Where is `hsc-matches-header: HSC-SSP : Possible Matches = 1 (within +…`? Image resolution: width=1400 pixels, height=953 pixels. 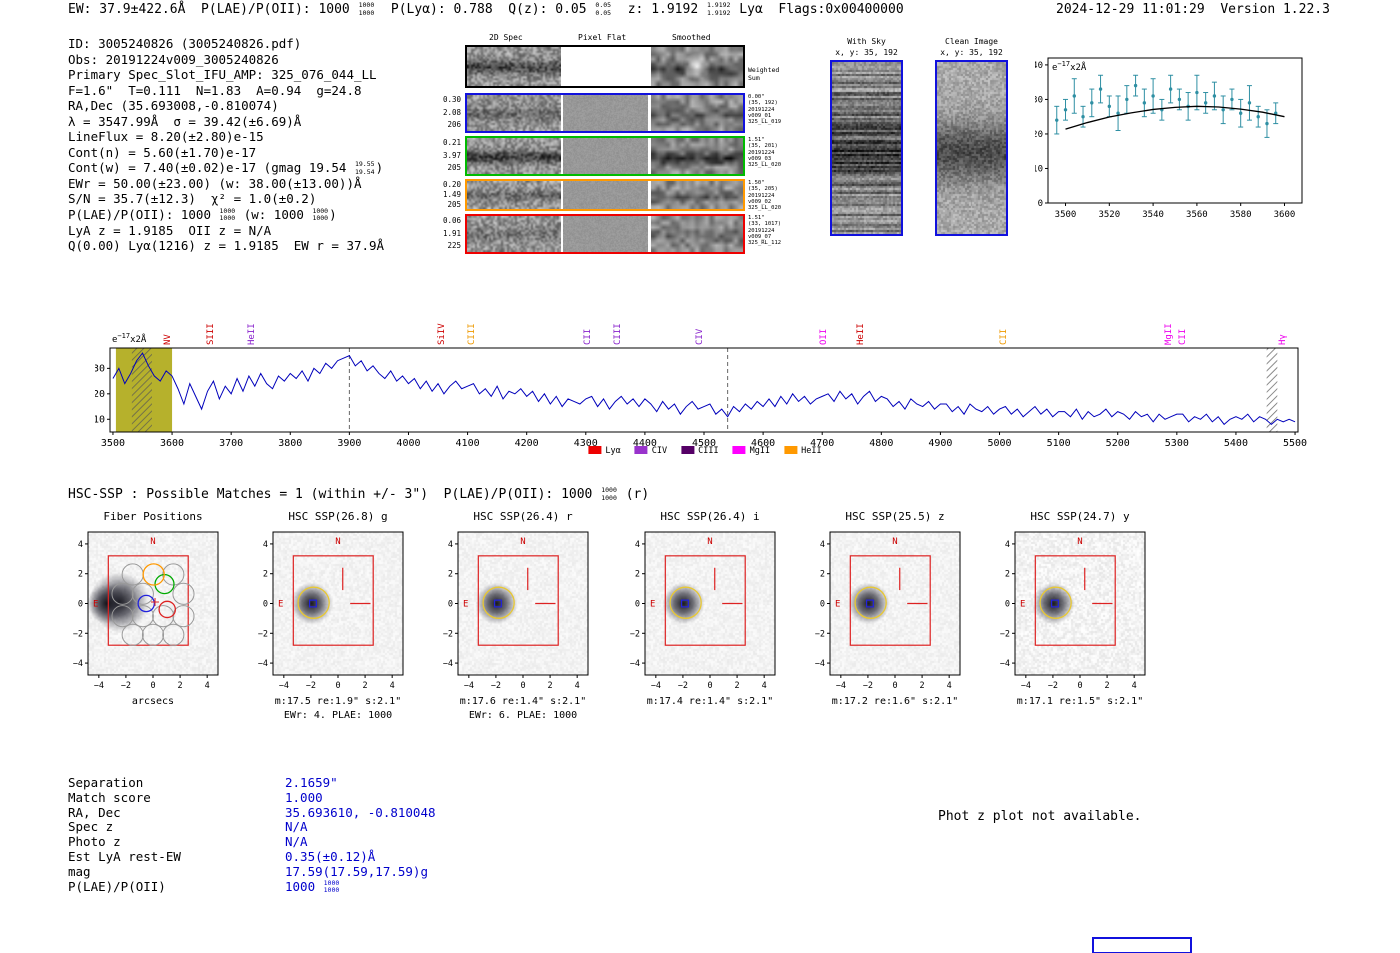
hsc-matches-header: HSC-SSP : Possible Matches = 1 (within +… is located at coordinates (359, 494).